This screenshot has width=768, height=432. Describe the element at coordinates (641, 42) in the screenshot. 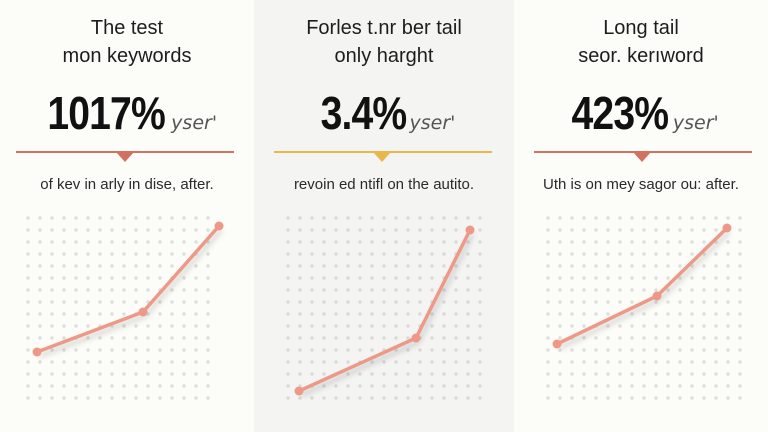

I see `panel-title: Long tail seor. kerıword` at that location.